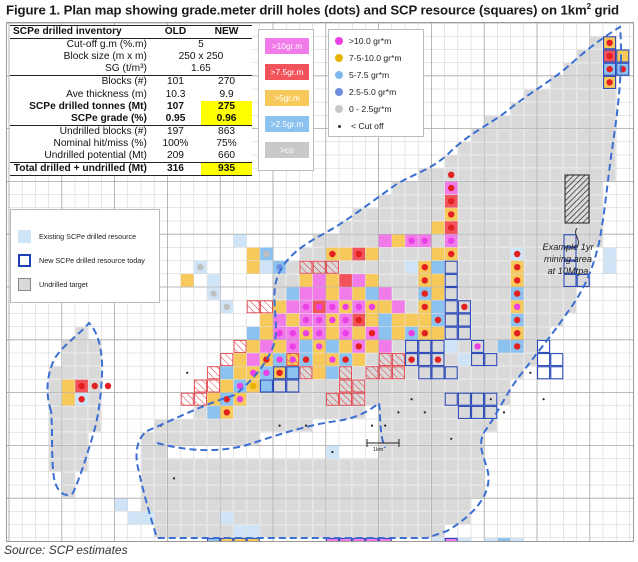 This screenshot has height=562, width=638. I want to click on legend-new-resource: New SCPe drilled resource today, so click(78, 260).